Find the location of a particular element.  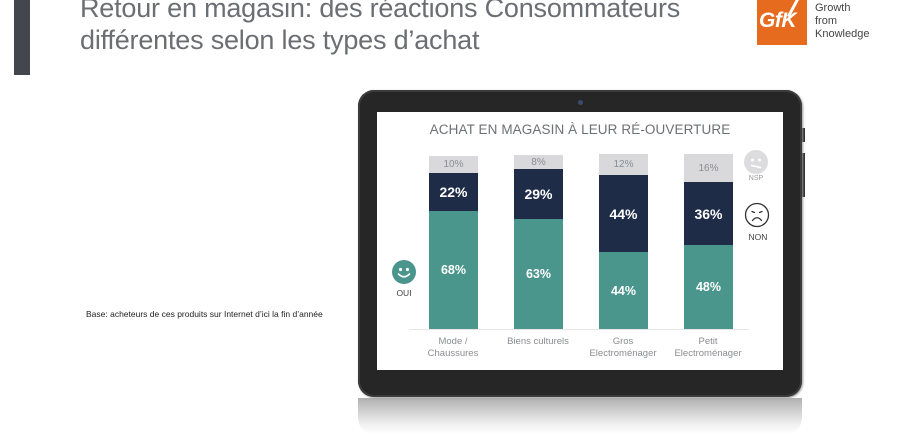

segment-value-label: 16% is located at coordinates (708, 168).